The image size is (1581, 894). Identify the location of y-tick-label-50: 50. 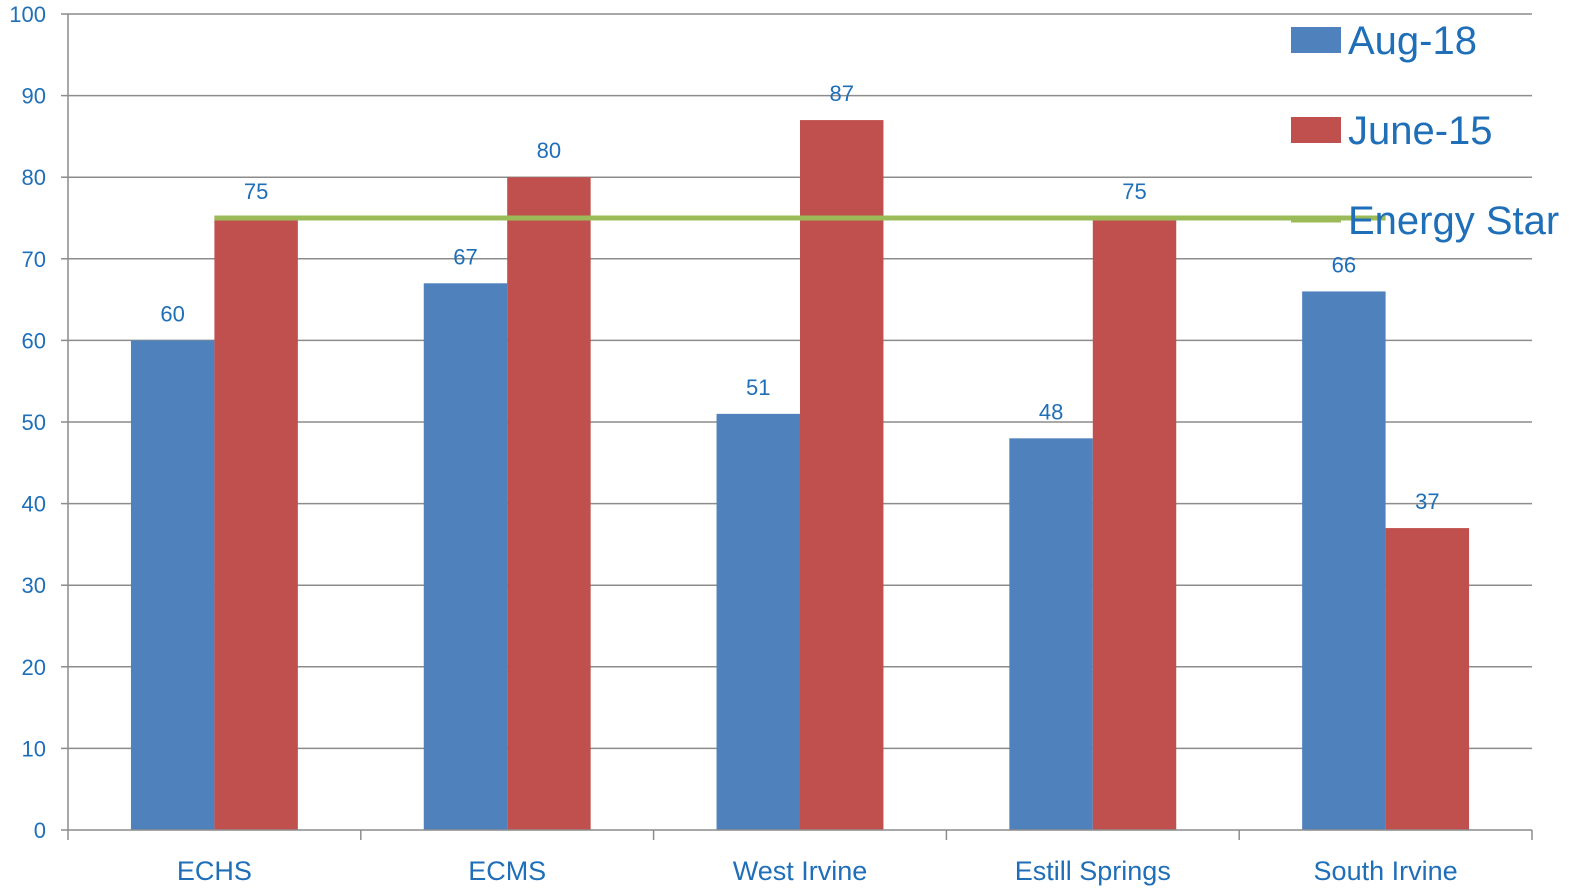
(34, 422).